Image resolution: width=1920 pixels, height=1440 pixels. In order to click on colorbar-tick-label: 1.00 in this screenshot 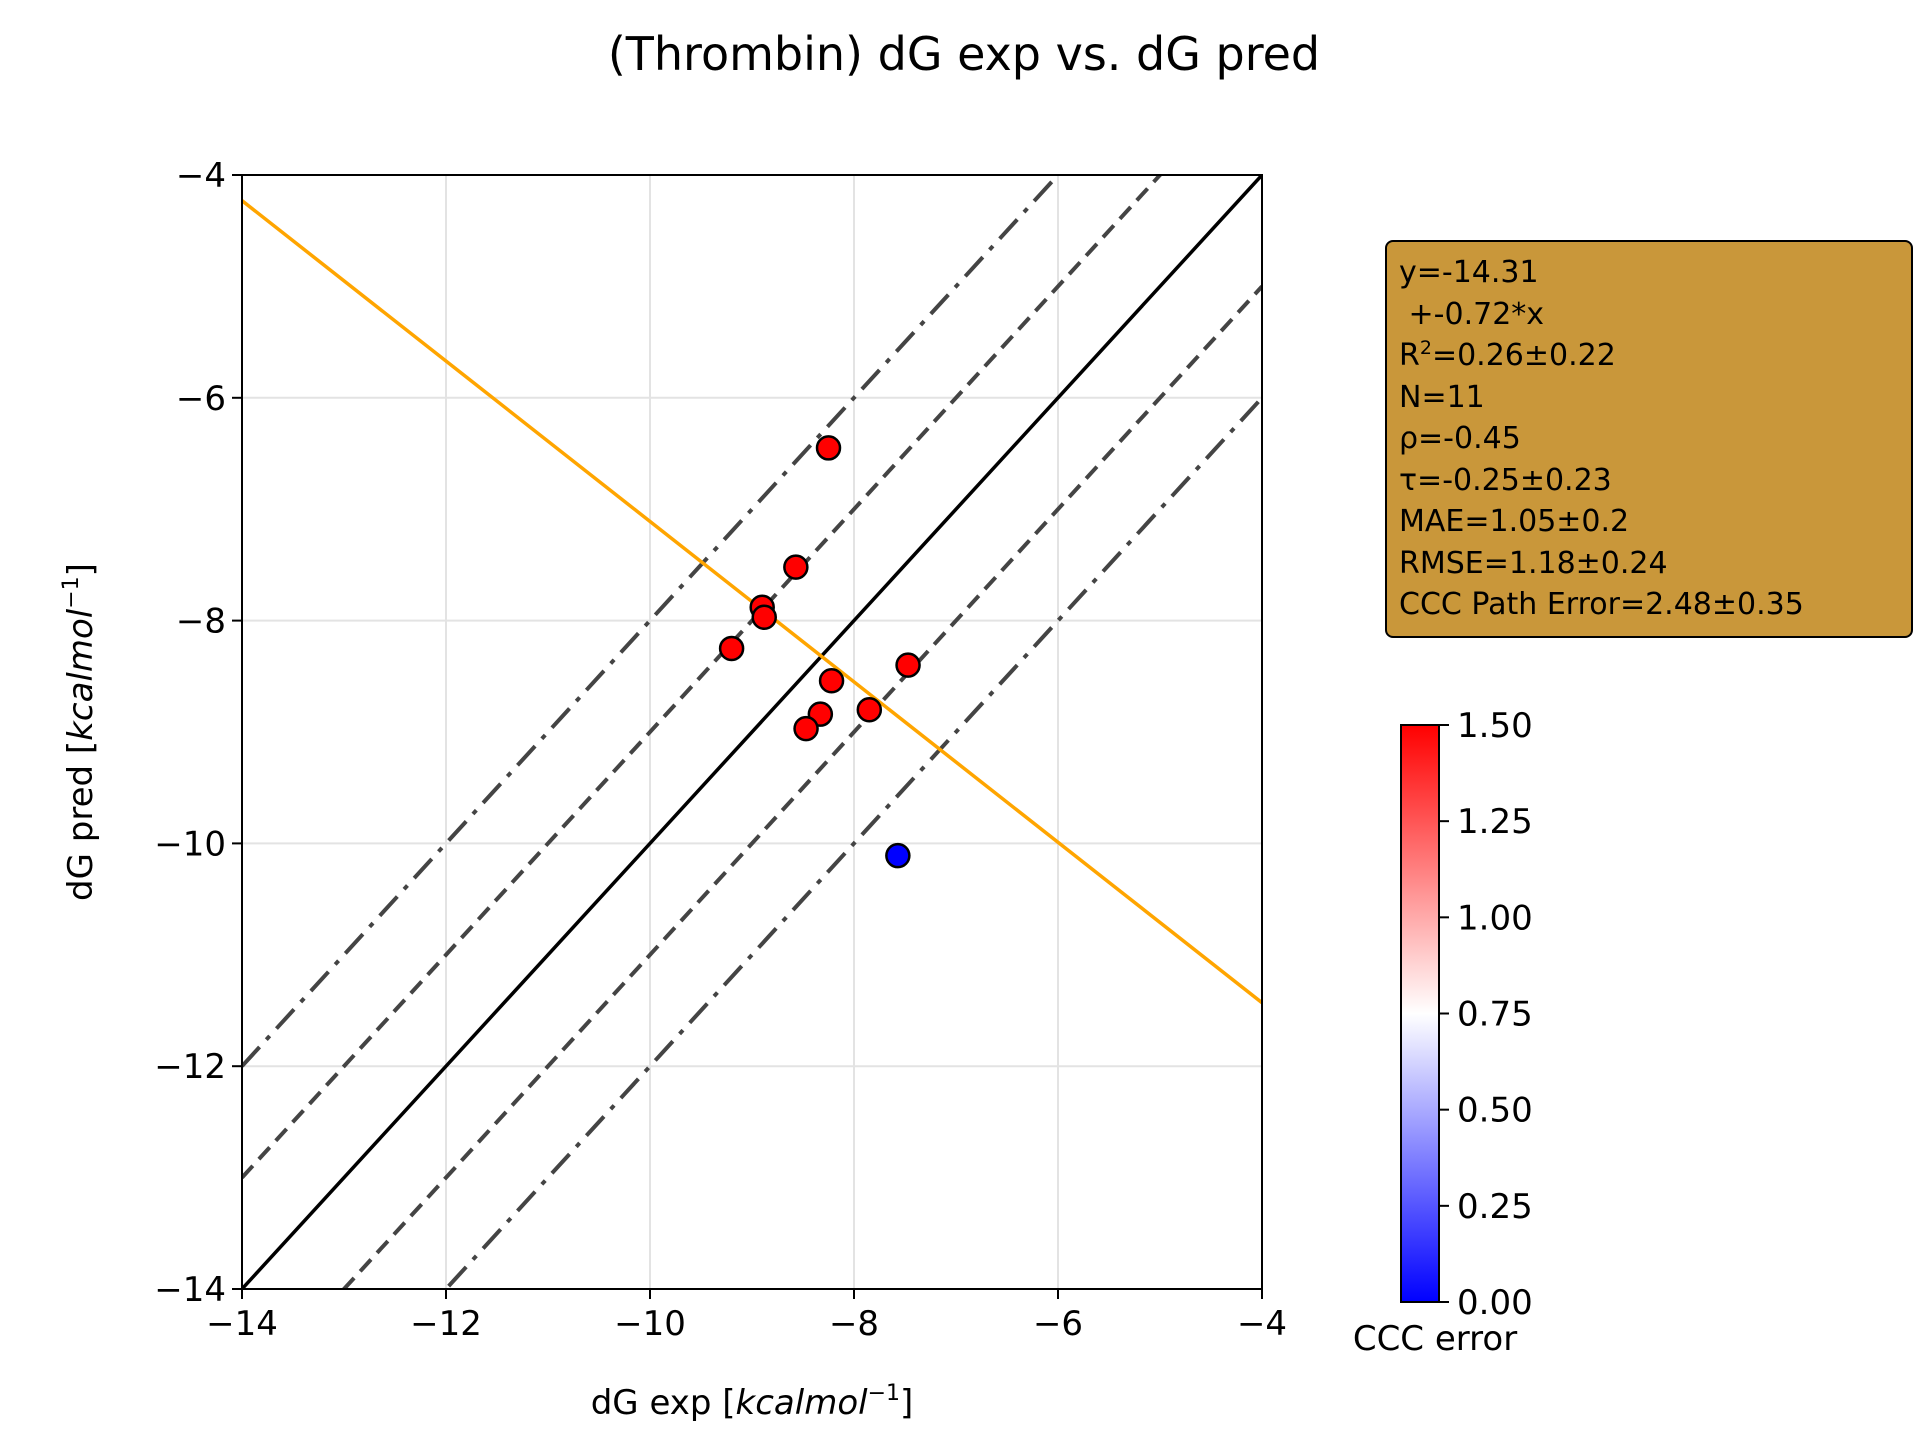, I will do `click(1495, 918)`.